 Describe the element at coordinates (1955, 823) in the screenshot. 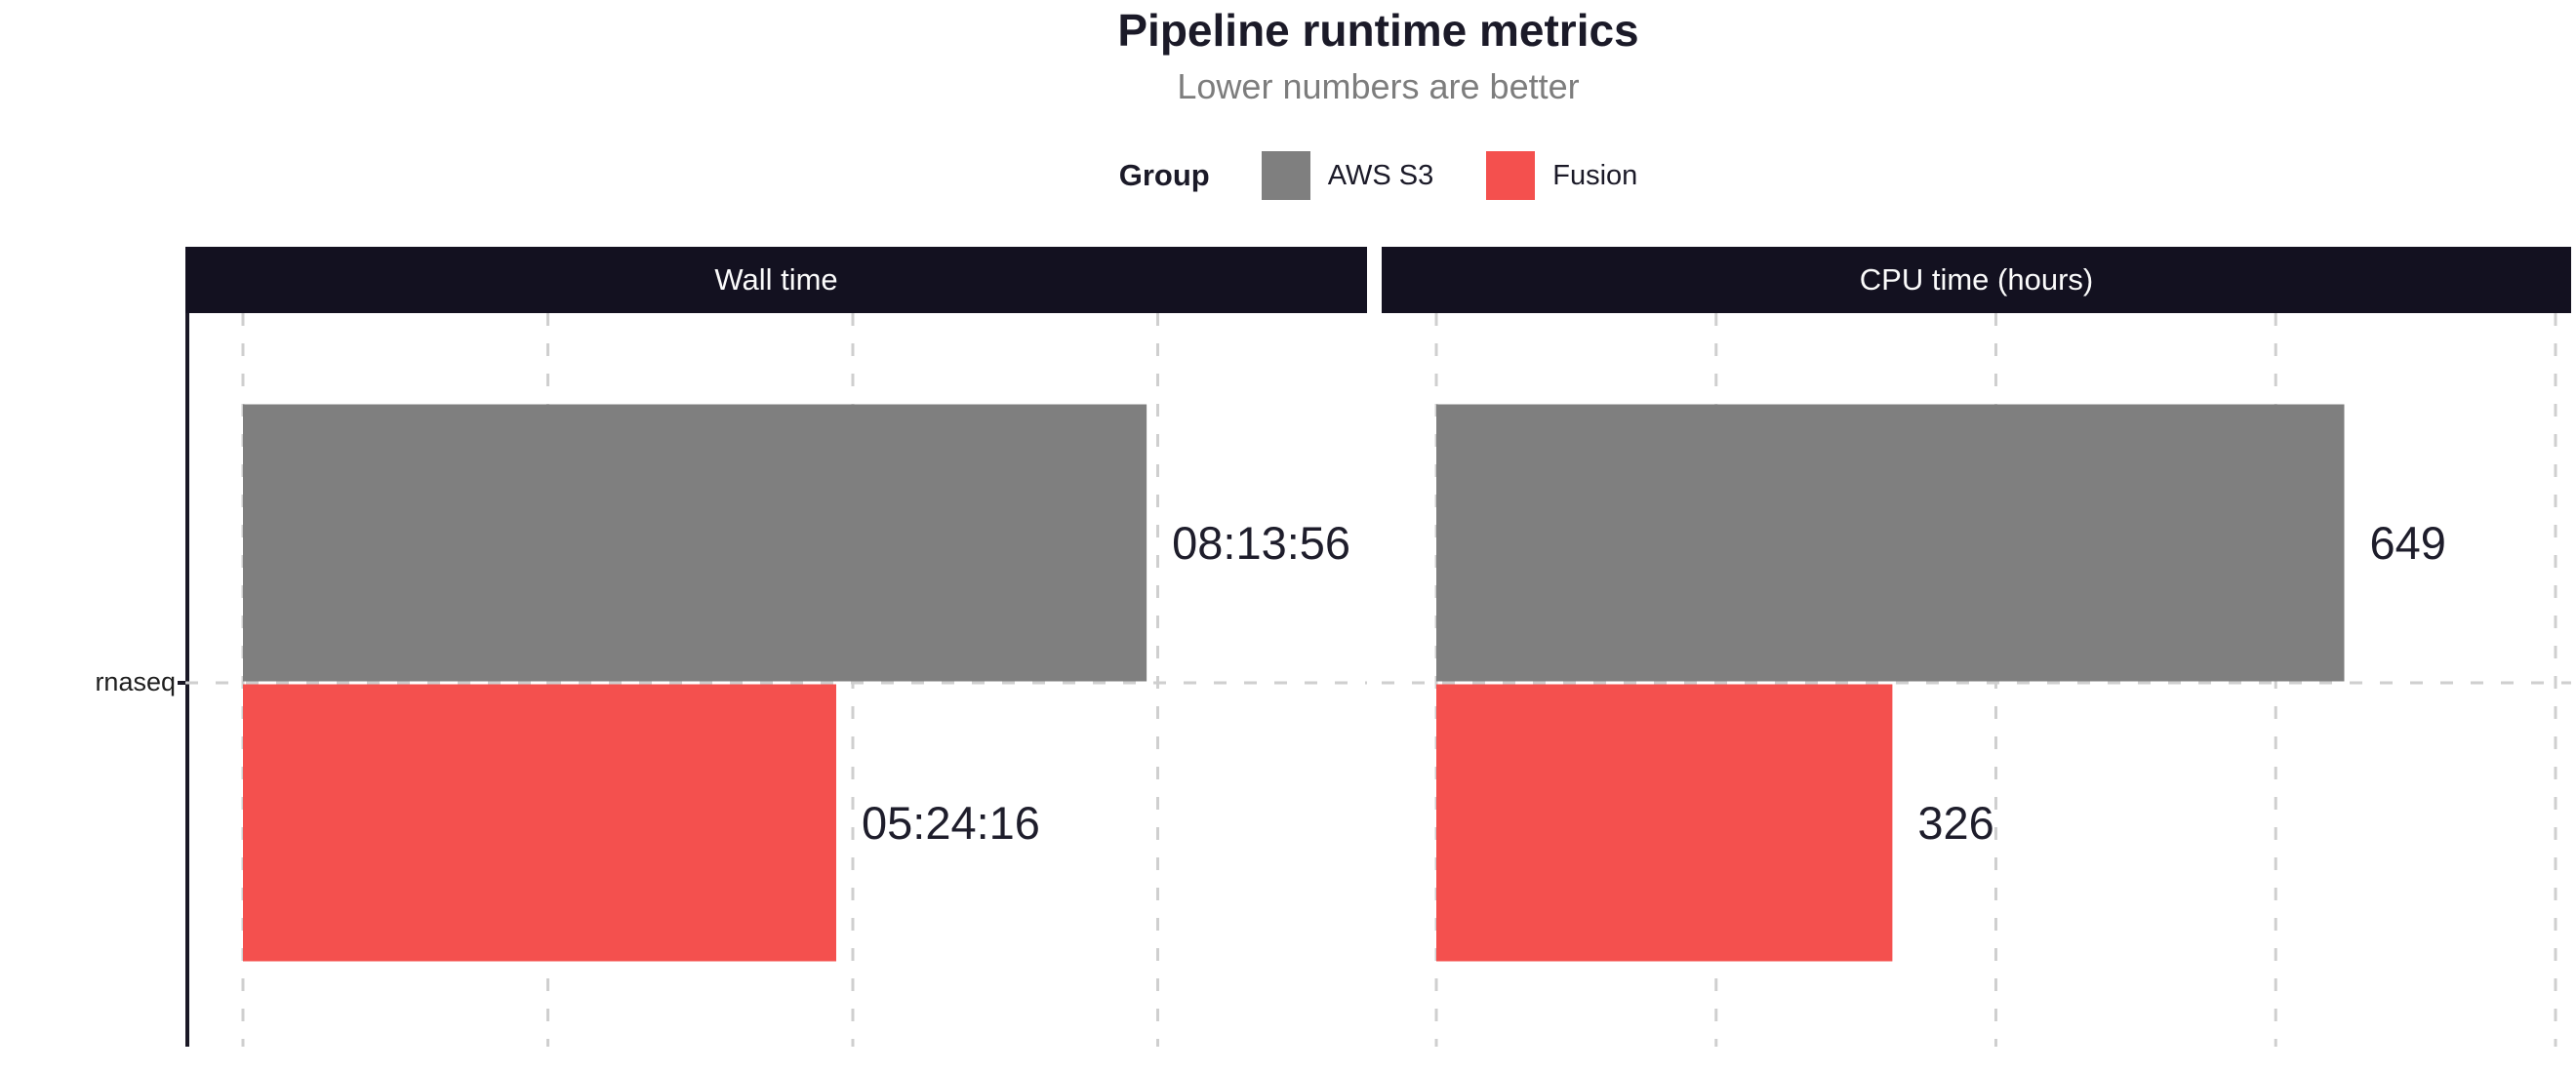

I see `bar-value-label: 326` at that location.